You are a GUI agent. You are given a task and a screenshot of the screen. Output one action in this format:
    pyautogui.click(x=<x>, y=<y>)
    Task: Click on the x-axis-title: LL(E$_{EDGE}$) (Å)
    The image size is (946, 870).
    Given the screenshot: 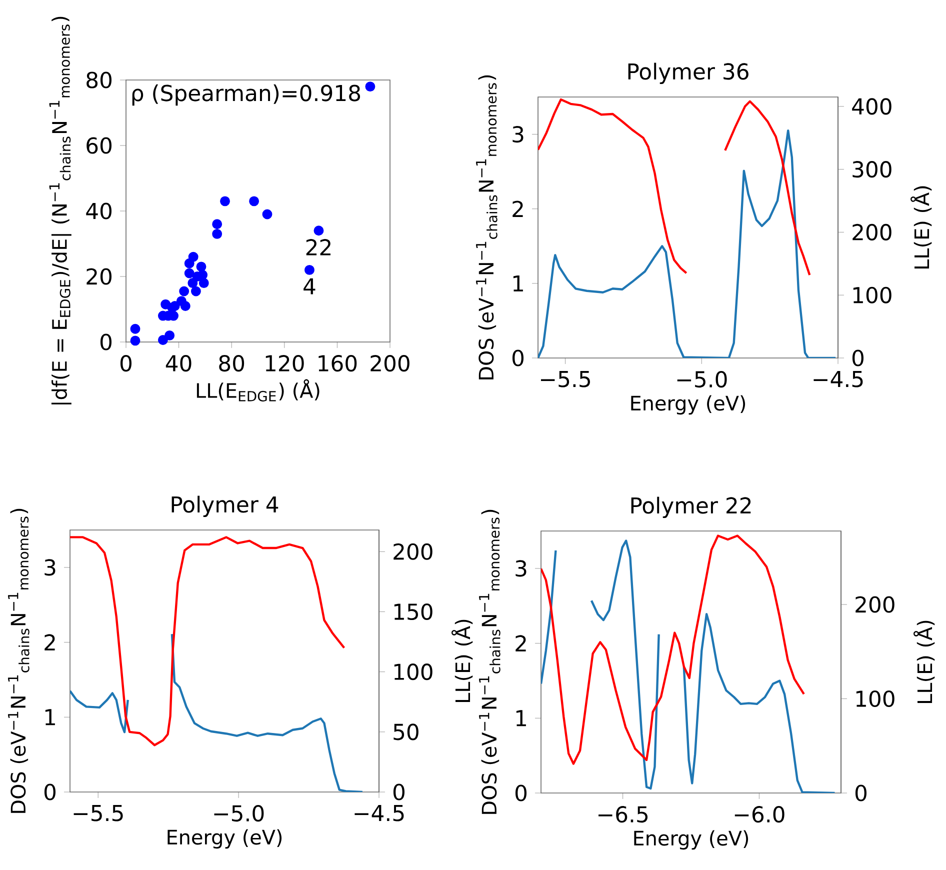 What is the action you would take?
    pyautogui.click(x=258, y=390)
    